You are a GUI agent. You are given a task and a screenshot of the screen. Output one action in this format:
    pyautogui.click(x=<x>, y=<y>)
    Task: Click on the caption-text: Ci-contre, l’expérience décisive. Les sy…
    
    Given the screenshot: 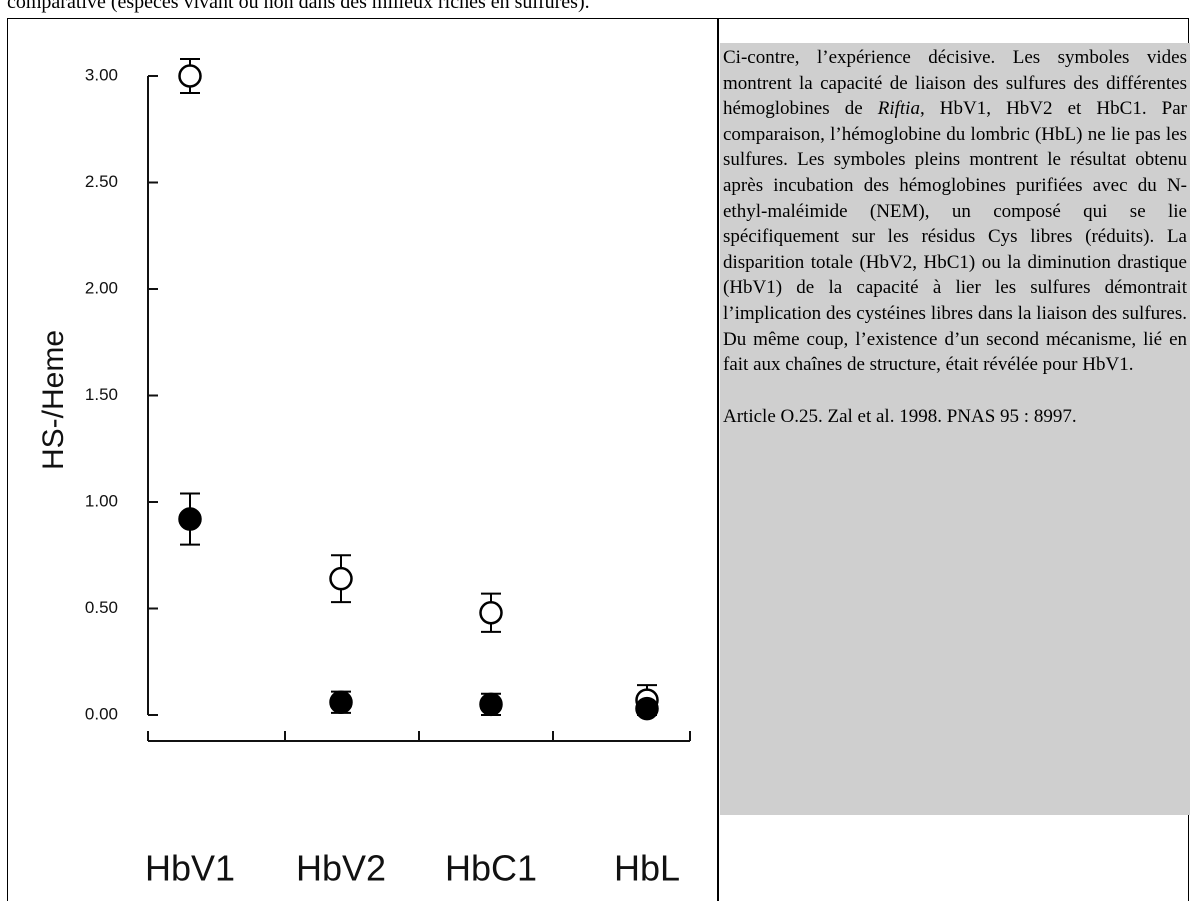 What is the action you would take?
    pyautogui.click(x=955, y=83)
    